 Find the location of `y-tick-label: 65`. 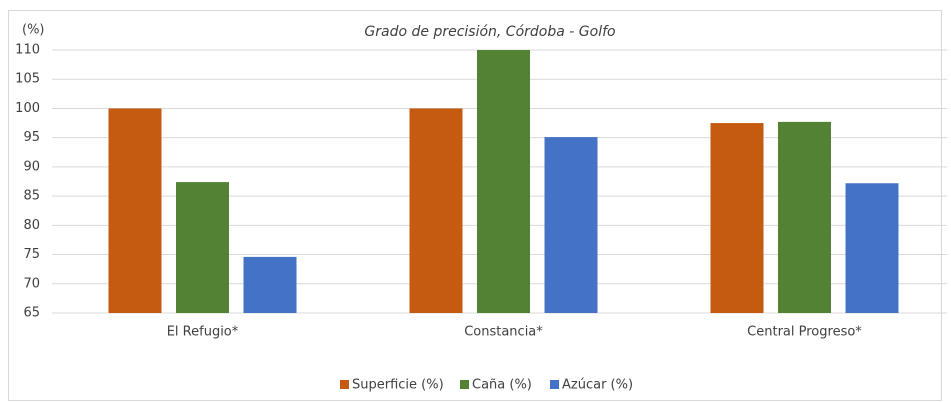

y-tick-label: 65 is located at coordinates (31, 313).